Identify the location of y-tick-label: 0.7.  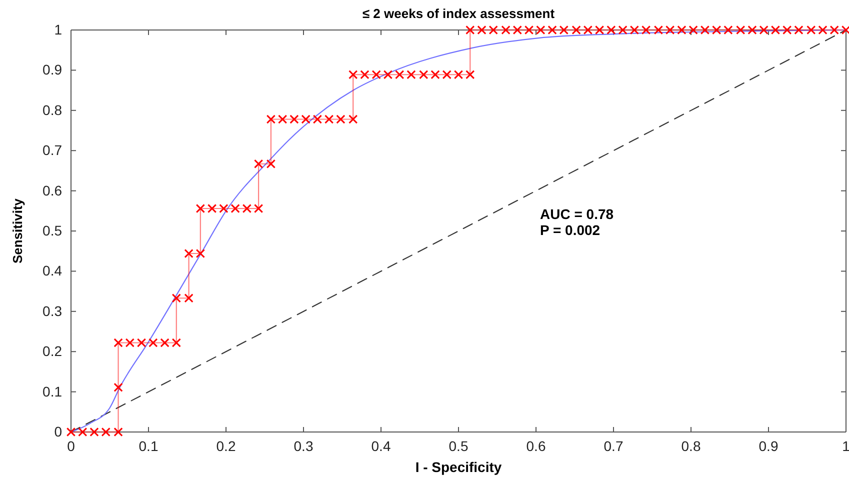
(52, 150).